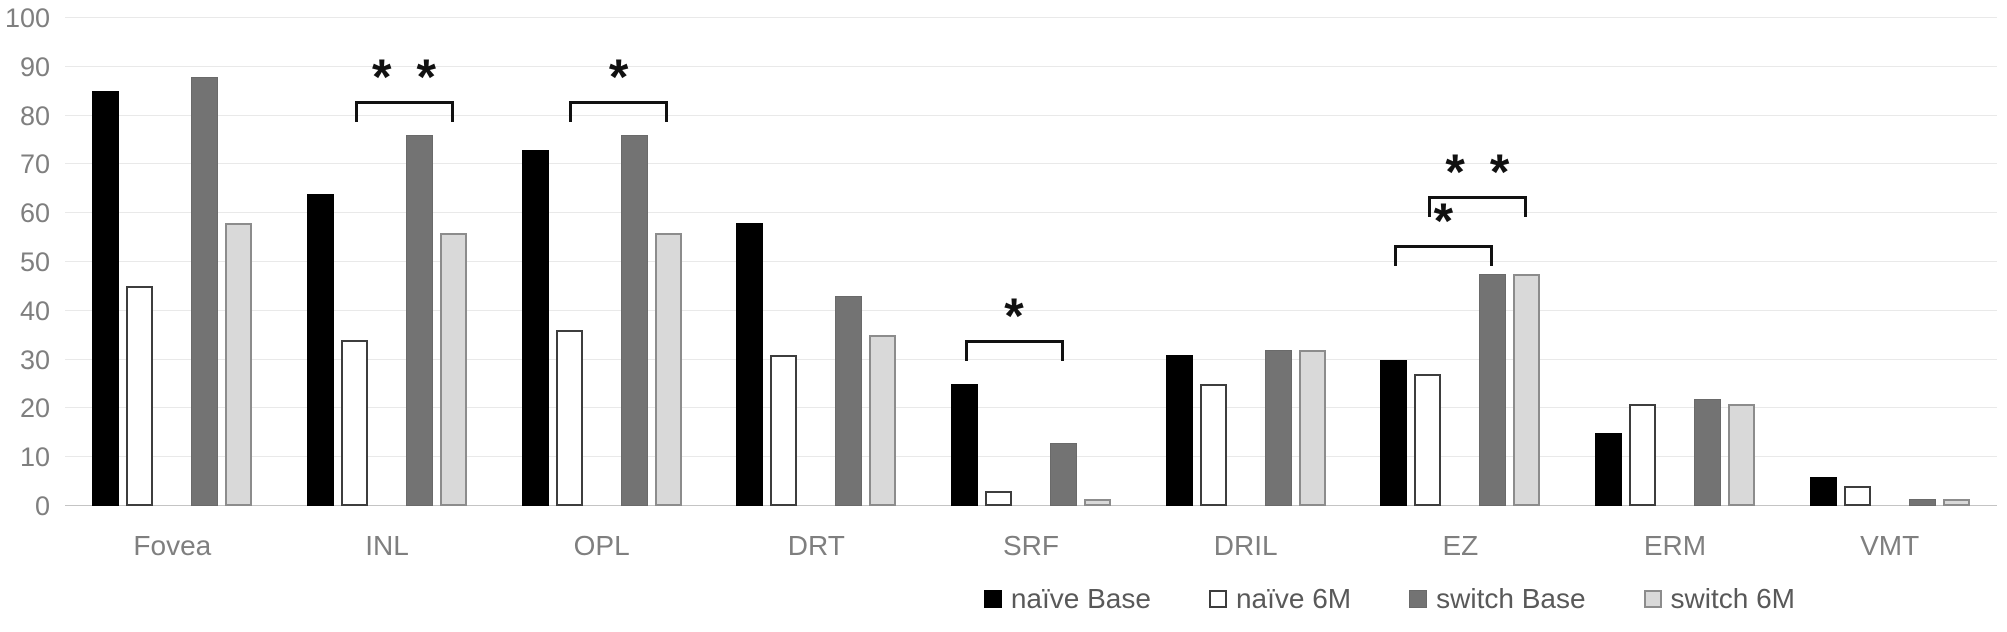 Image resolution: width=2007 pixels, height=632 pixels. I want to click on legend-swatch-naive-6m-icon, so click(1217, 599).